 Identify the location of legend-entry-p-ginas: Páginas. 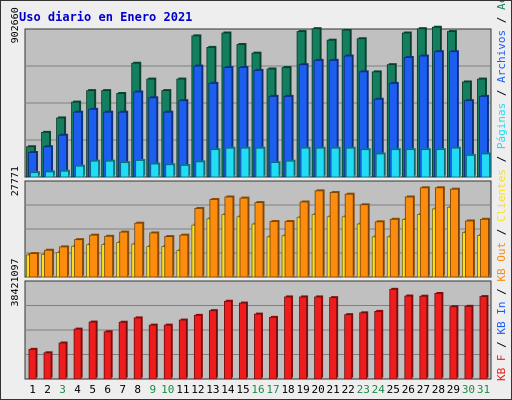
(501, 126).